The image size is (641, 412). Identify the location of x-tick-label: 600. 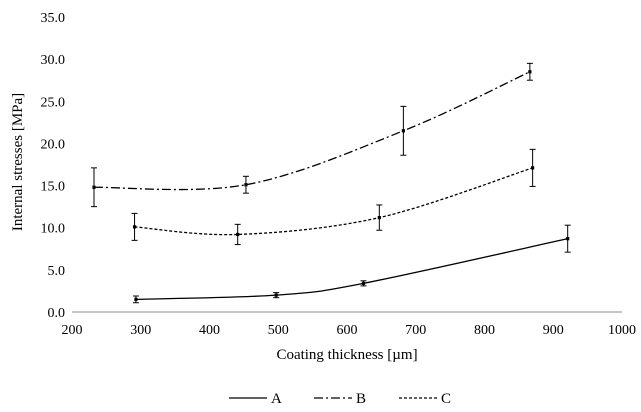
(347, 330).